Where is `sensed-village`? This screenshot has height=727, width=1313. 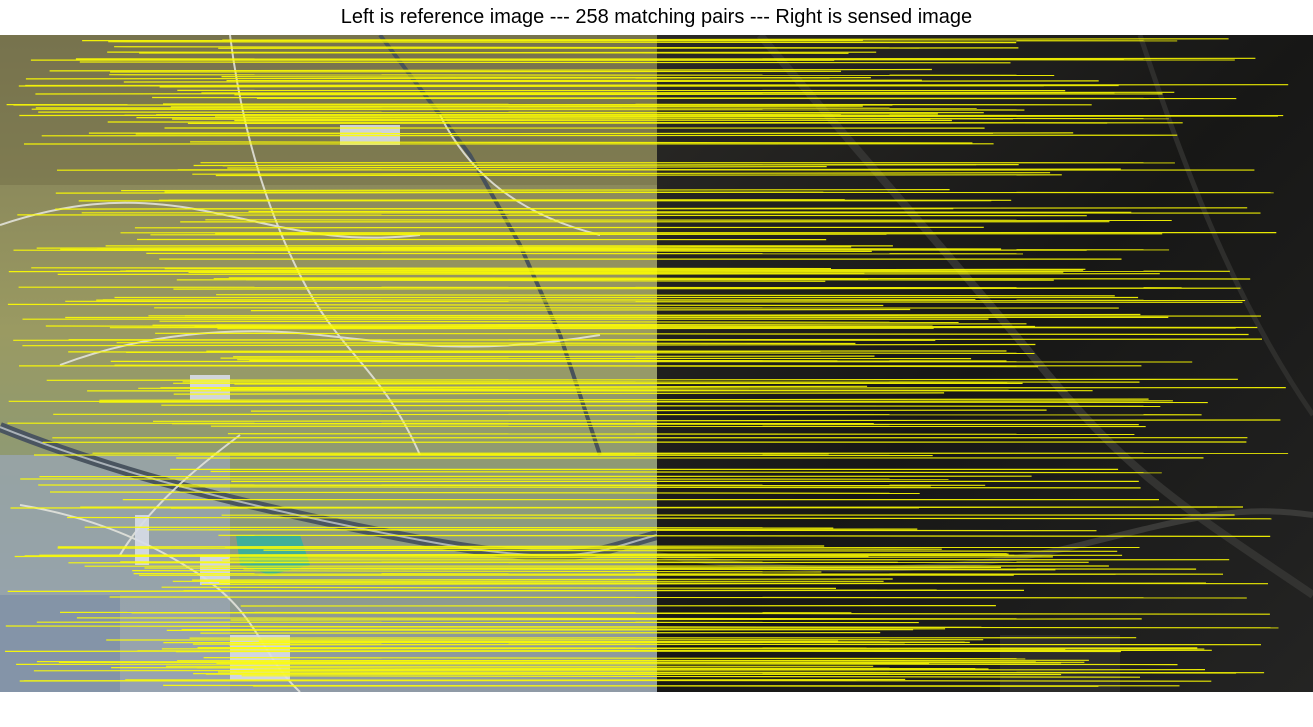 sensed-village is located at coordinates (1060, 663).